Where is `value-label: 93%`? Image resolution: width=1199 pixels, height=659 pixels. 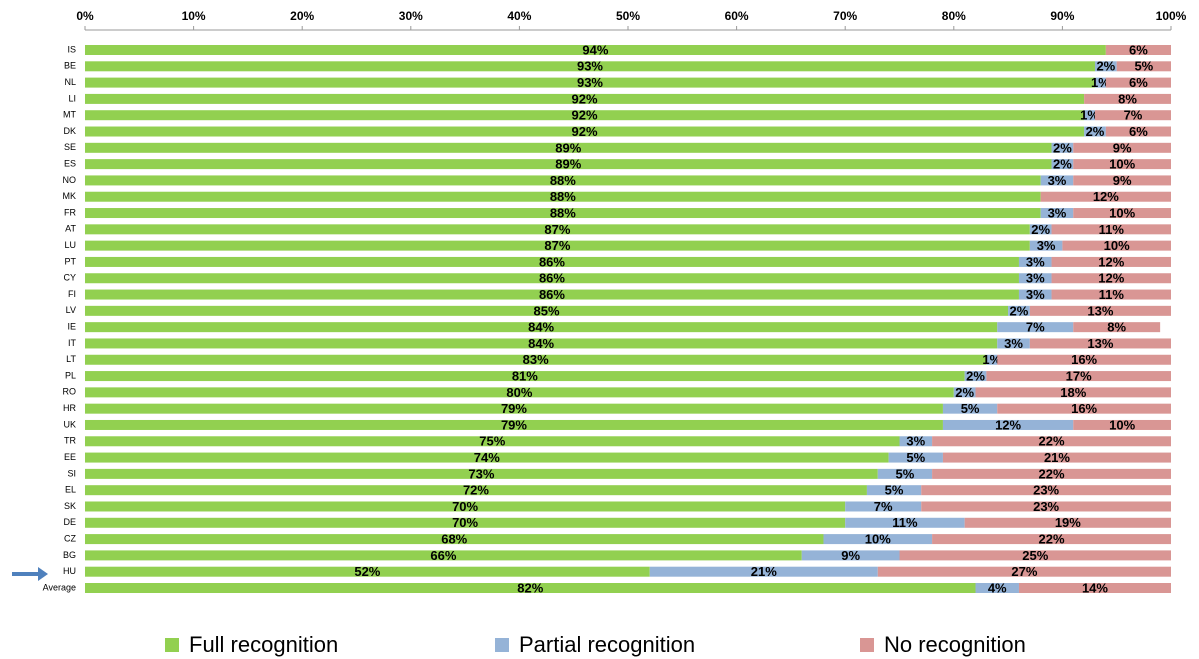 value-label: 93% is located at coordinates (590, 82).